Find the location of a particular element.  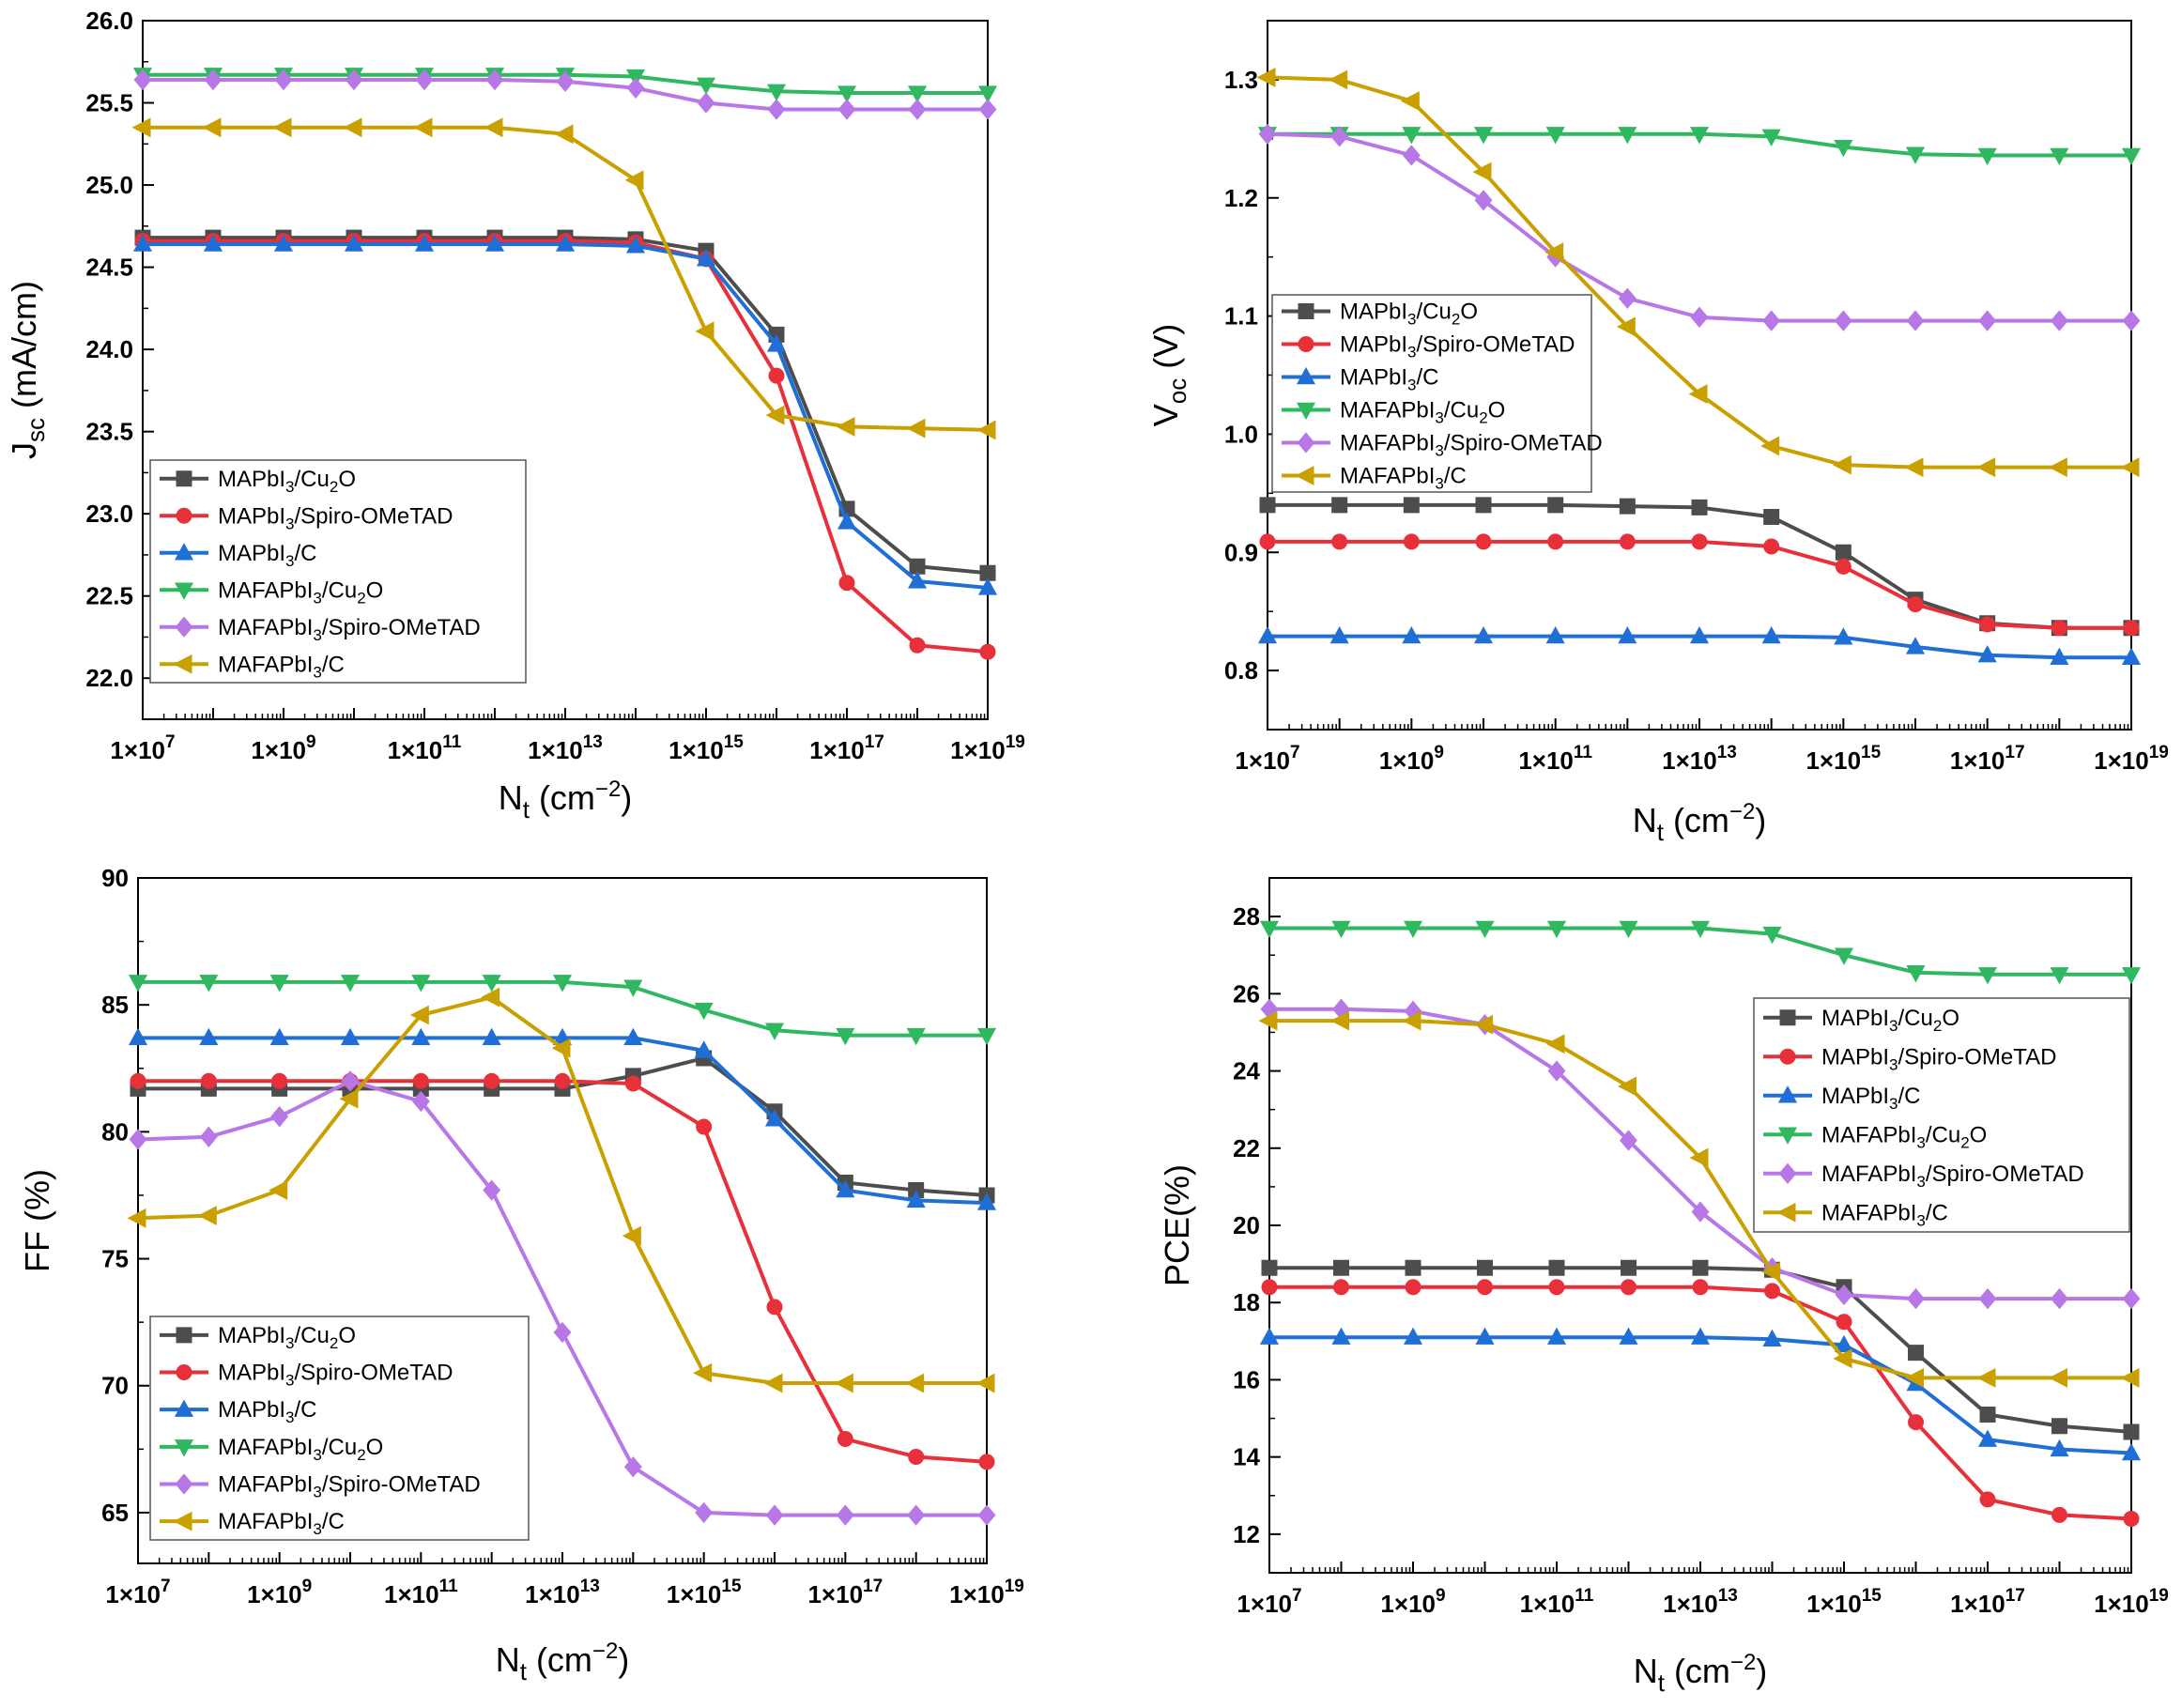

legend-item: MAFAPbI3/Spiro-OMeTAD is located at coordinates (320, 629).